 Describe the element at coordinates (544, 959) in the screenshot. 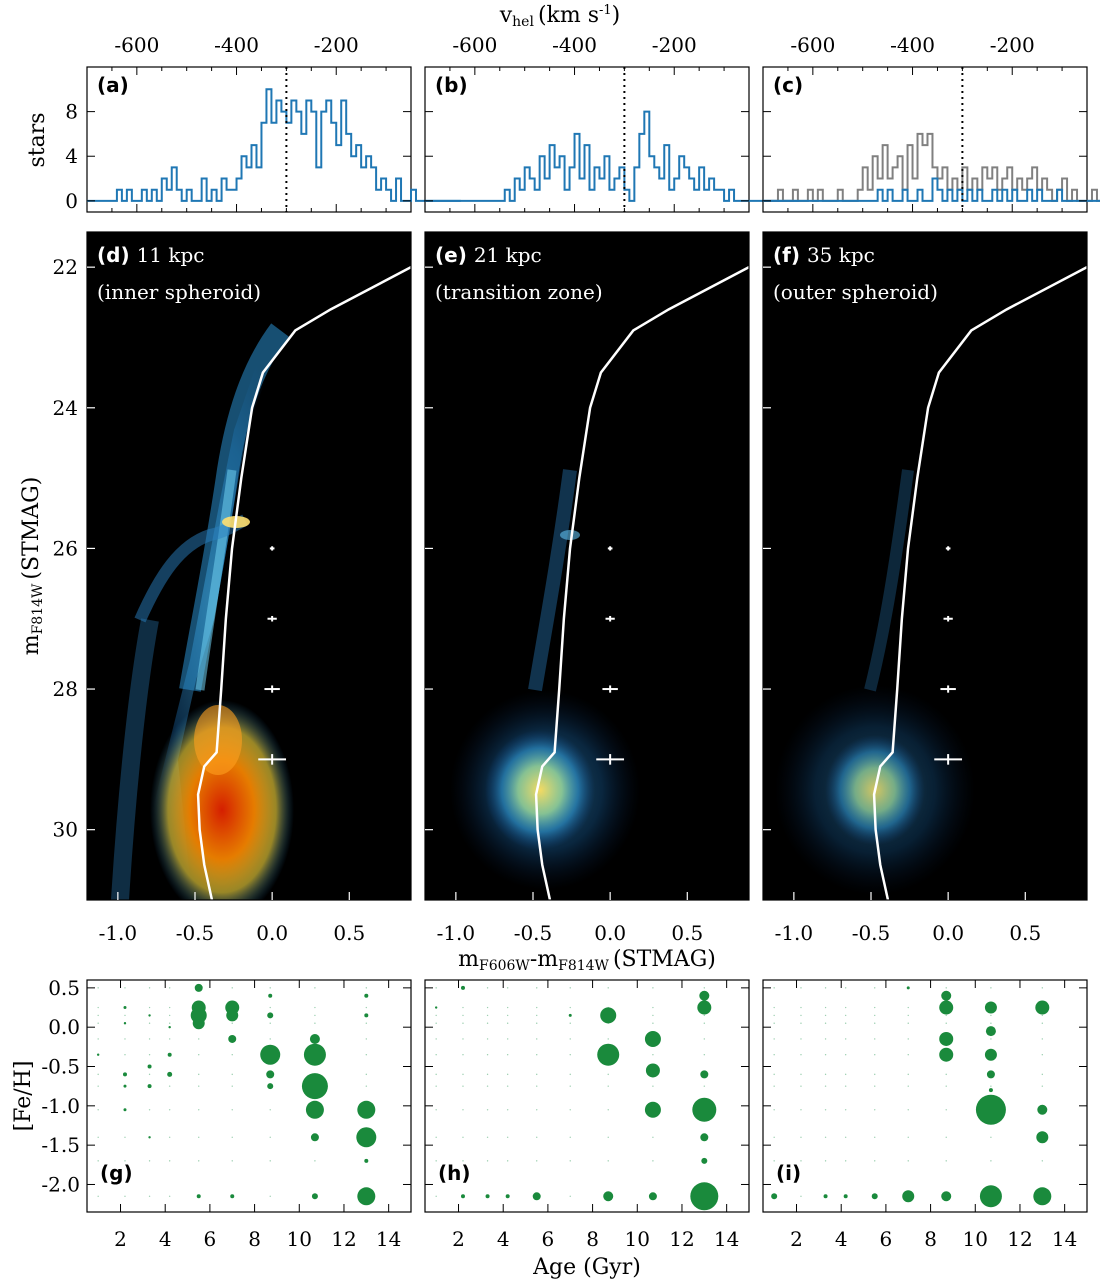

I see `color-axis-mid: -m` at that location.